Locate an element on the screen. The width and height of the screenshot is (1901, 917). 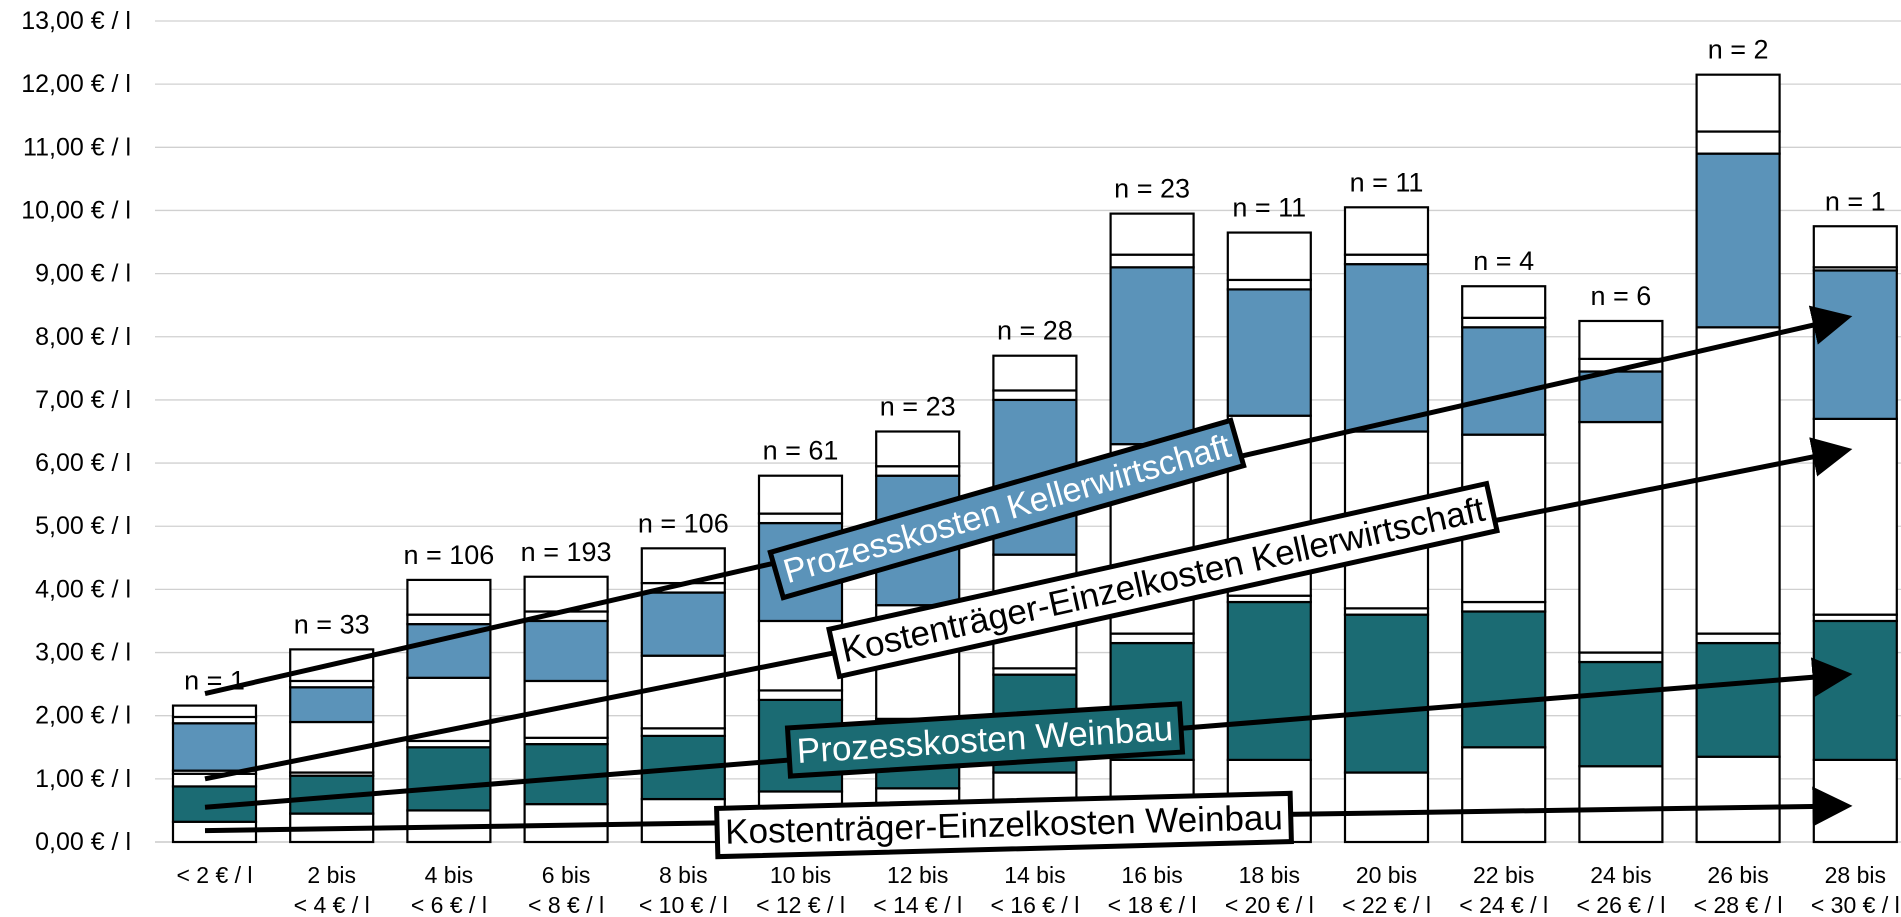
annotation: Kostenträger-Einzelkosten Weinbau is located at coordinates (1004, 825).